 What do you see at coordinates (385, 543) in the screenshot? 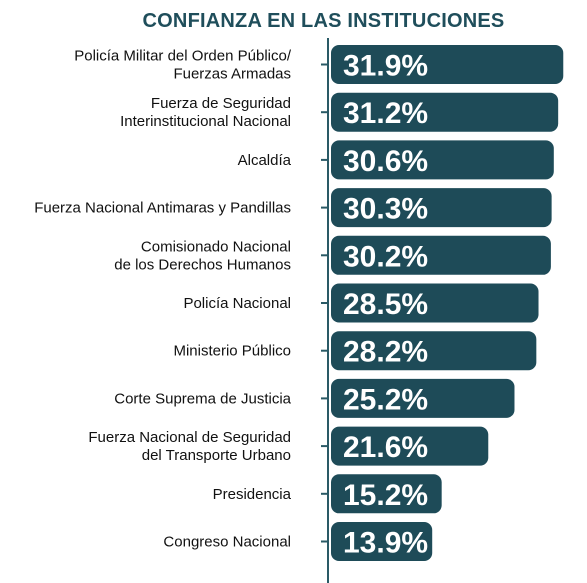
I see `value-label: 13.9%` at bounding box center [385, 543].